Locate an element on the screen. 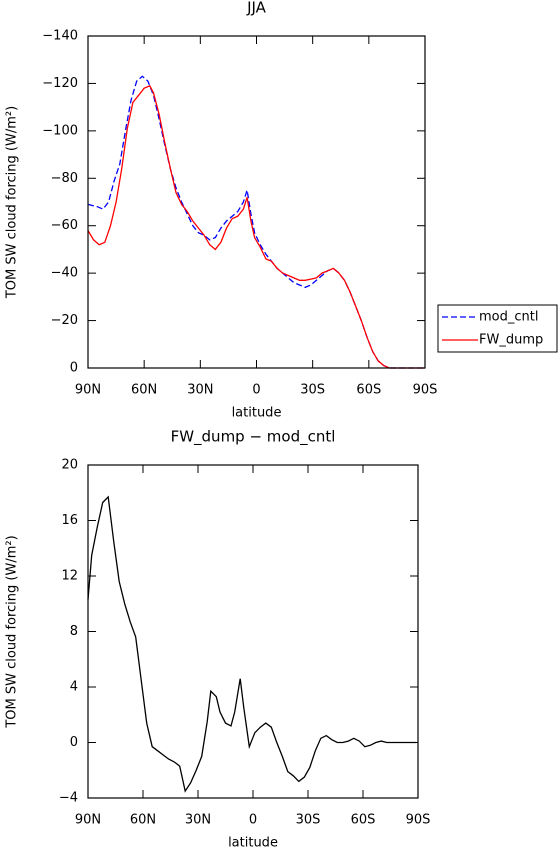 The height and width of the screenshot is (855, 558). y-tick-label: −120 is located at coordinates (60, 83).